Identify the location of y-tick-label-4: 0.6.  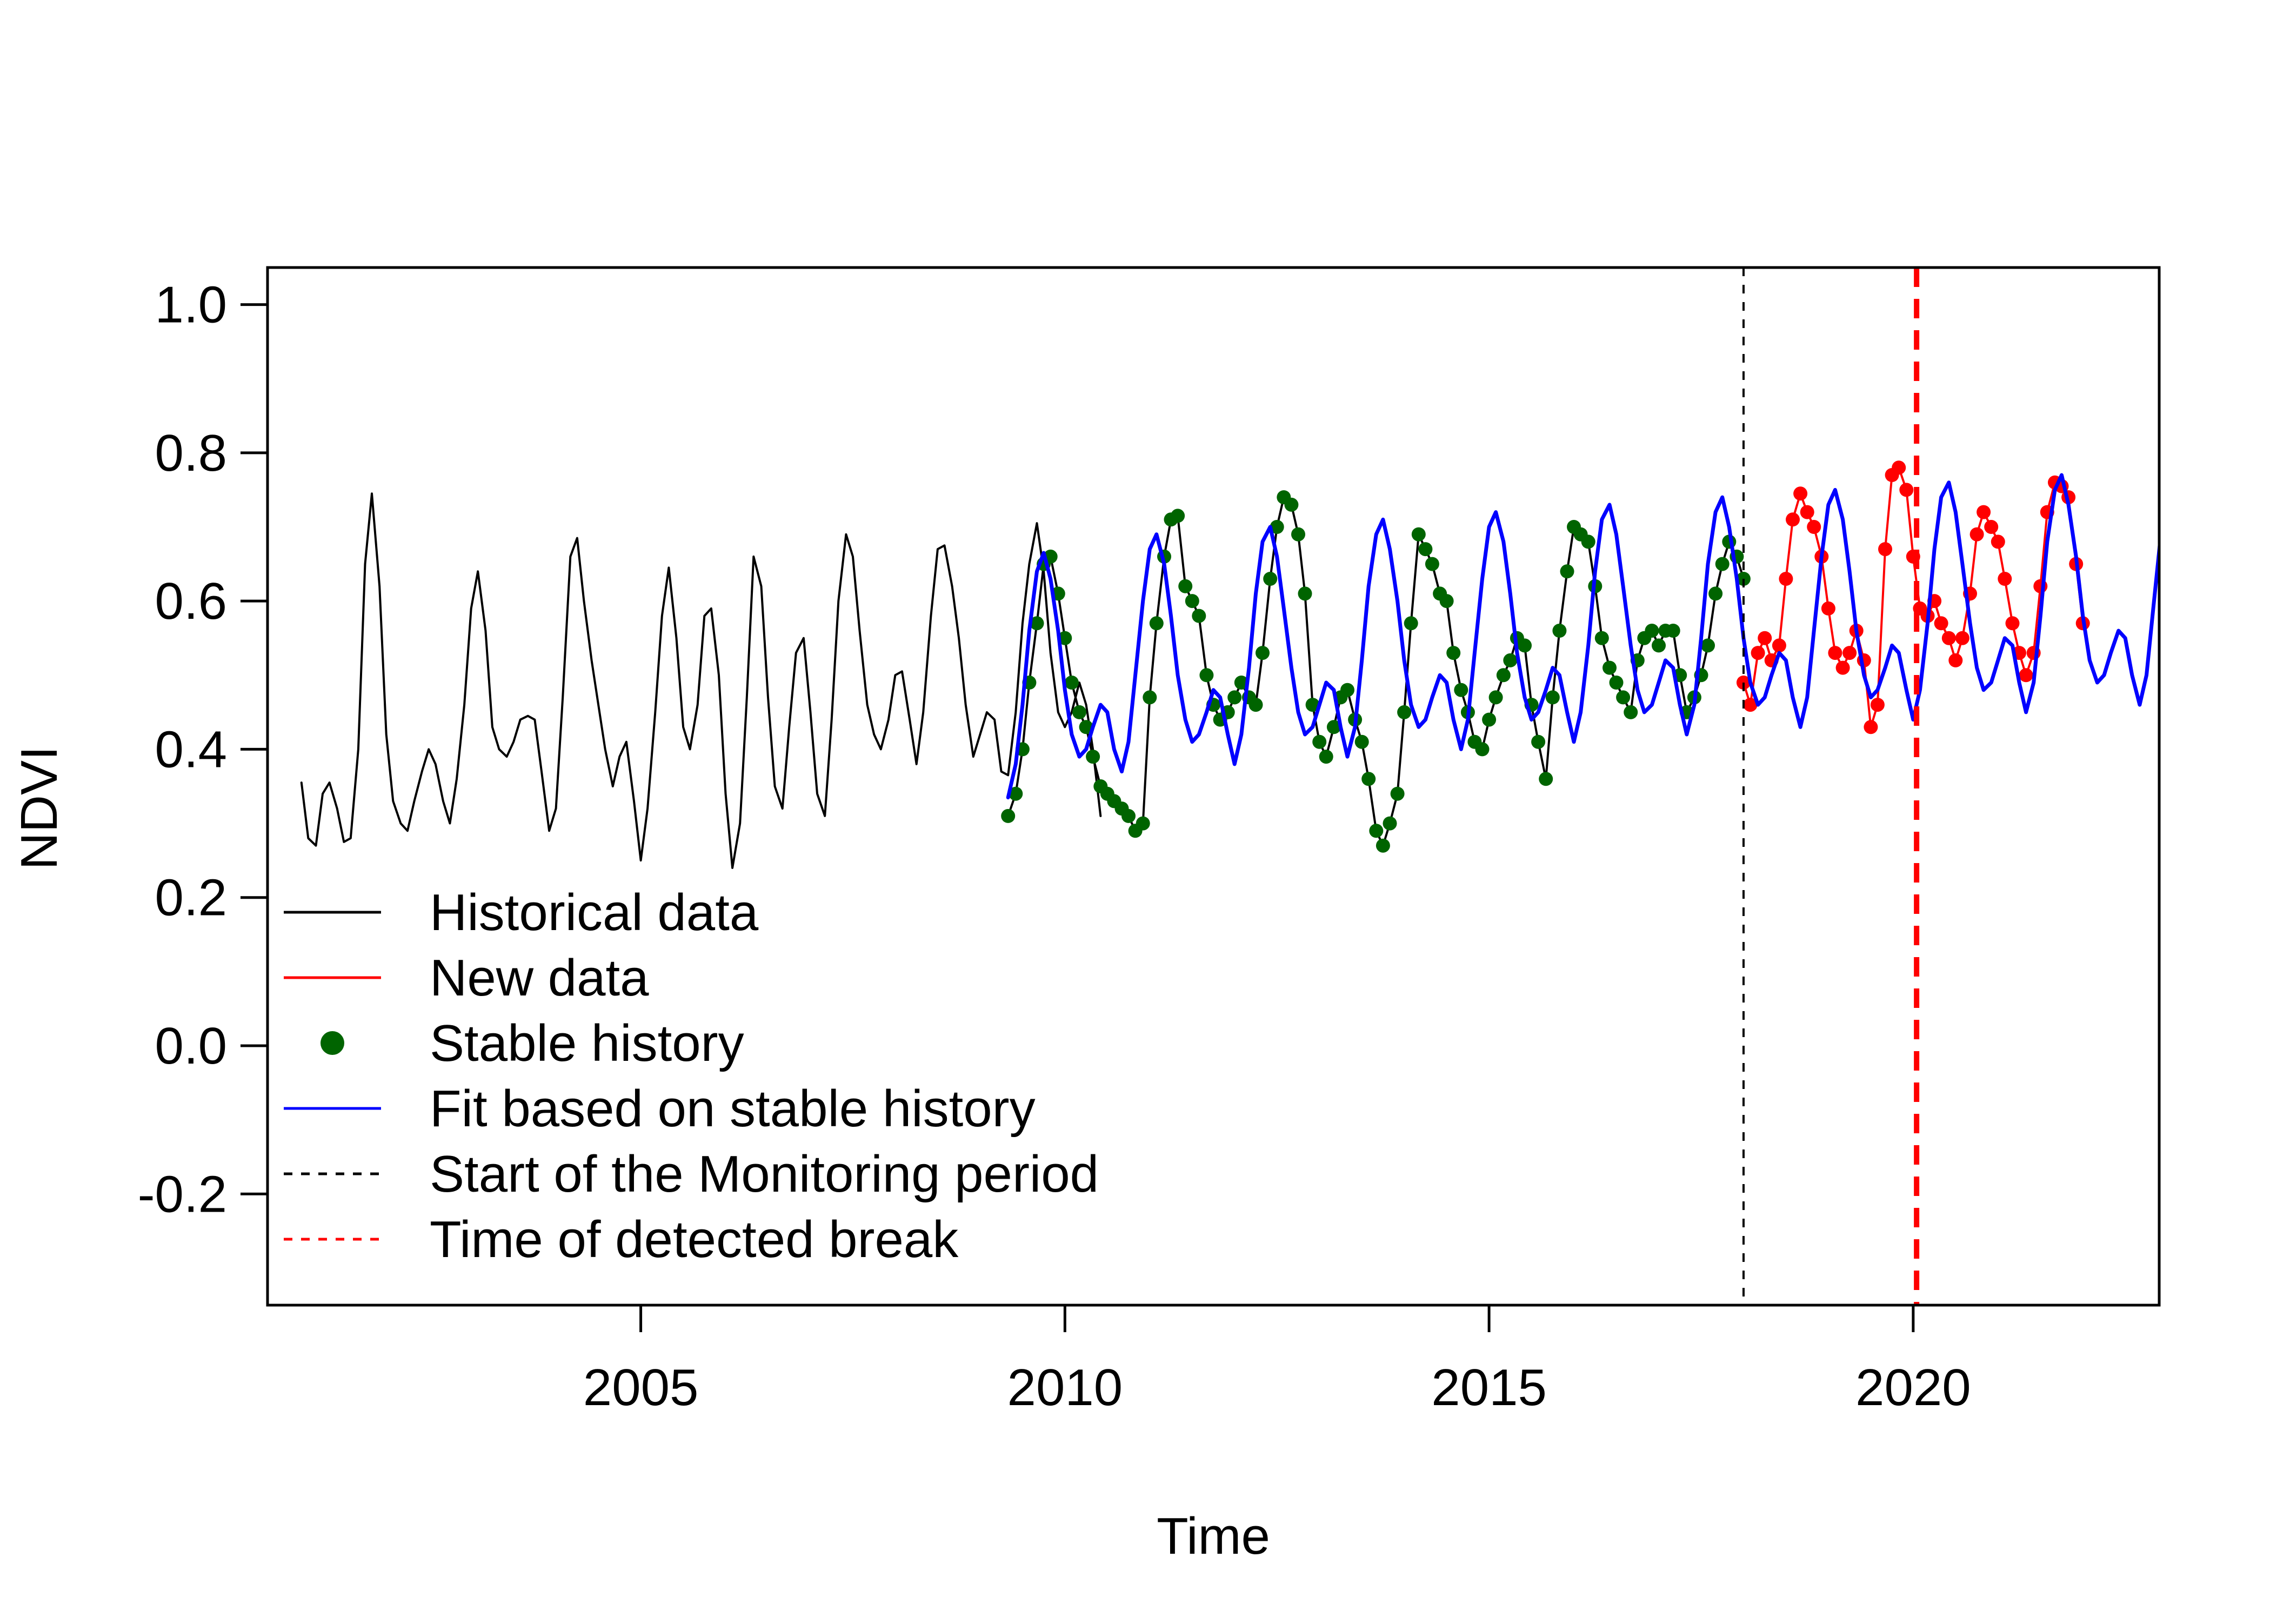
(191, 601).